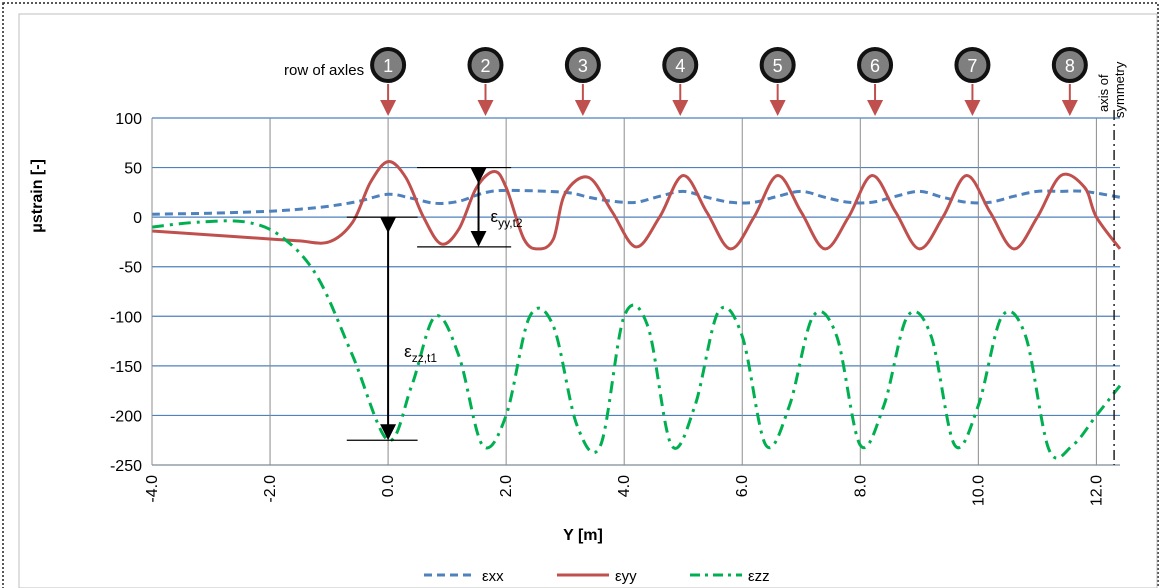 This screenshot has width=1161, height=588. I want to click on x-tick-label: 0.0, so click(388, 486).